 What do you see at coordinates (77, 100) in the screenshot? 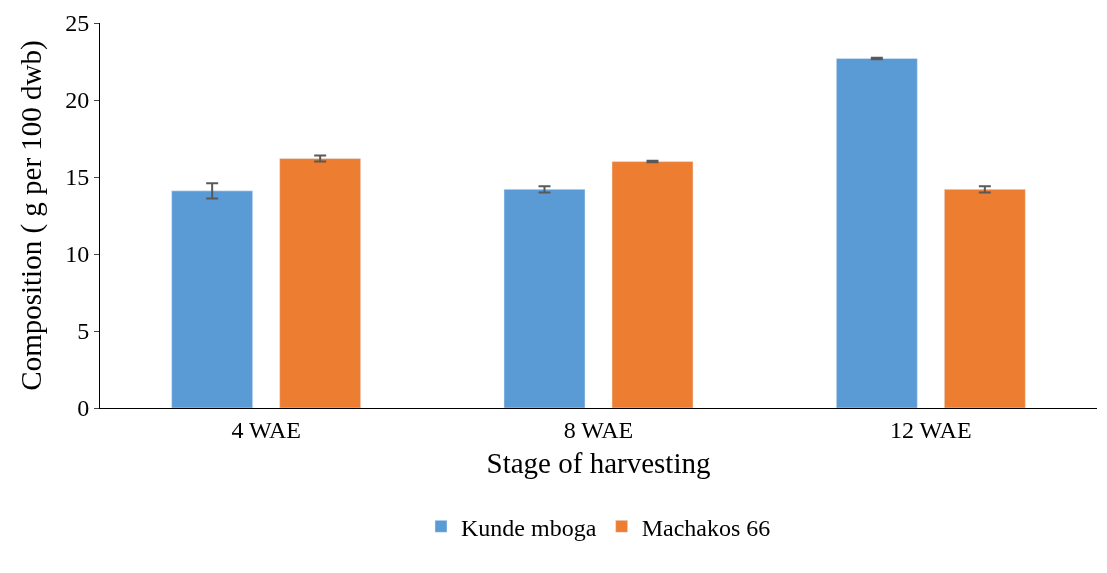
I see `y-tick-label: 20` at bounding box center [77, 100].